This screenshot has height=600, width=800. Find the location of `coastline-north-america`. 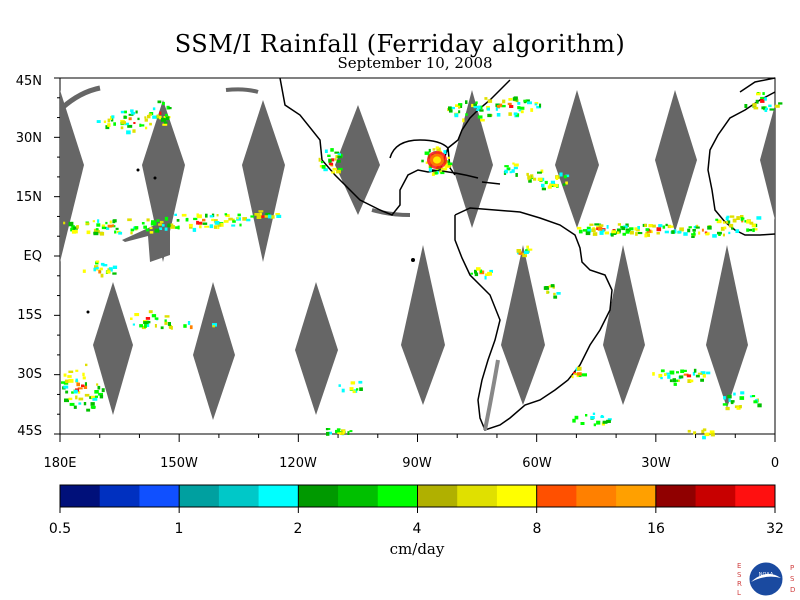

coastline-north-america is located at coordinates (395, 146).